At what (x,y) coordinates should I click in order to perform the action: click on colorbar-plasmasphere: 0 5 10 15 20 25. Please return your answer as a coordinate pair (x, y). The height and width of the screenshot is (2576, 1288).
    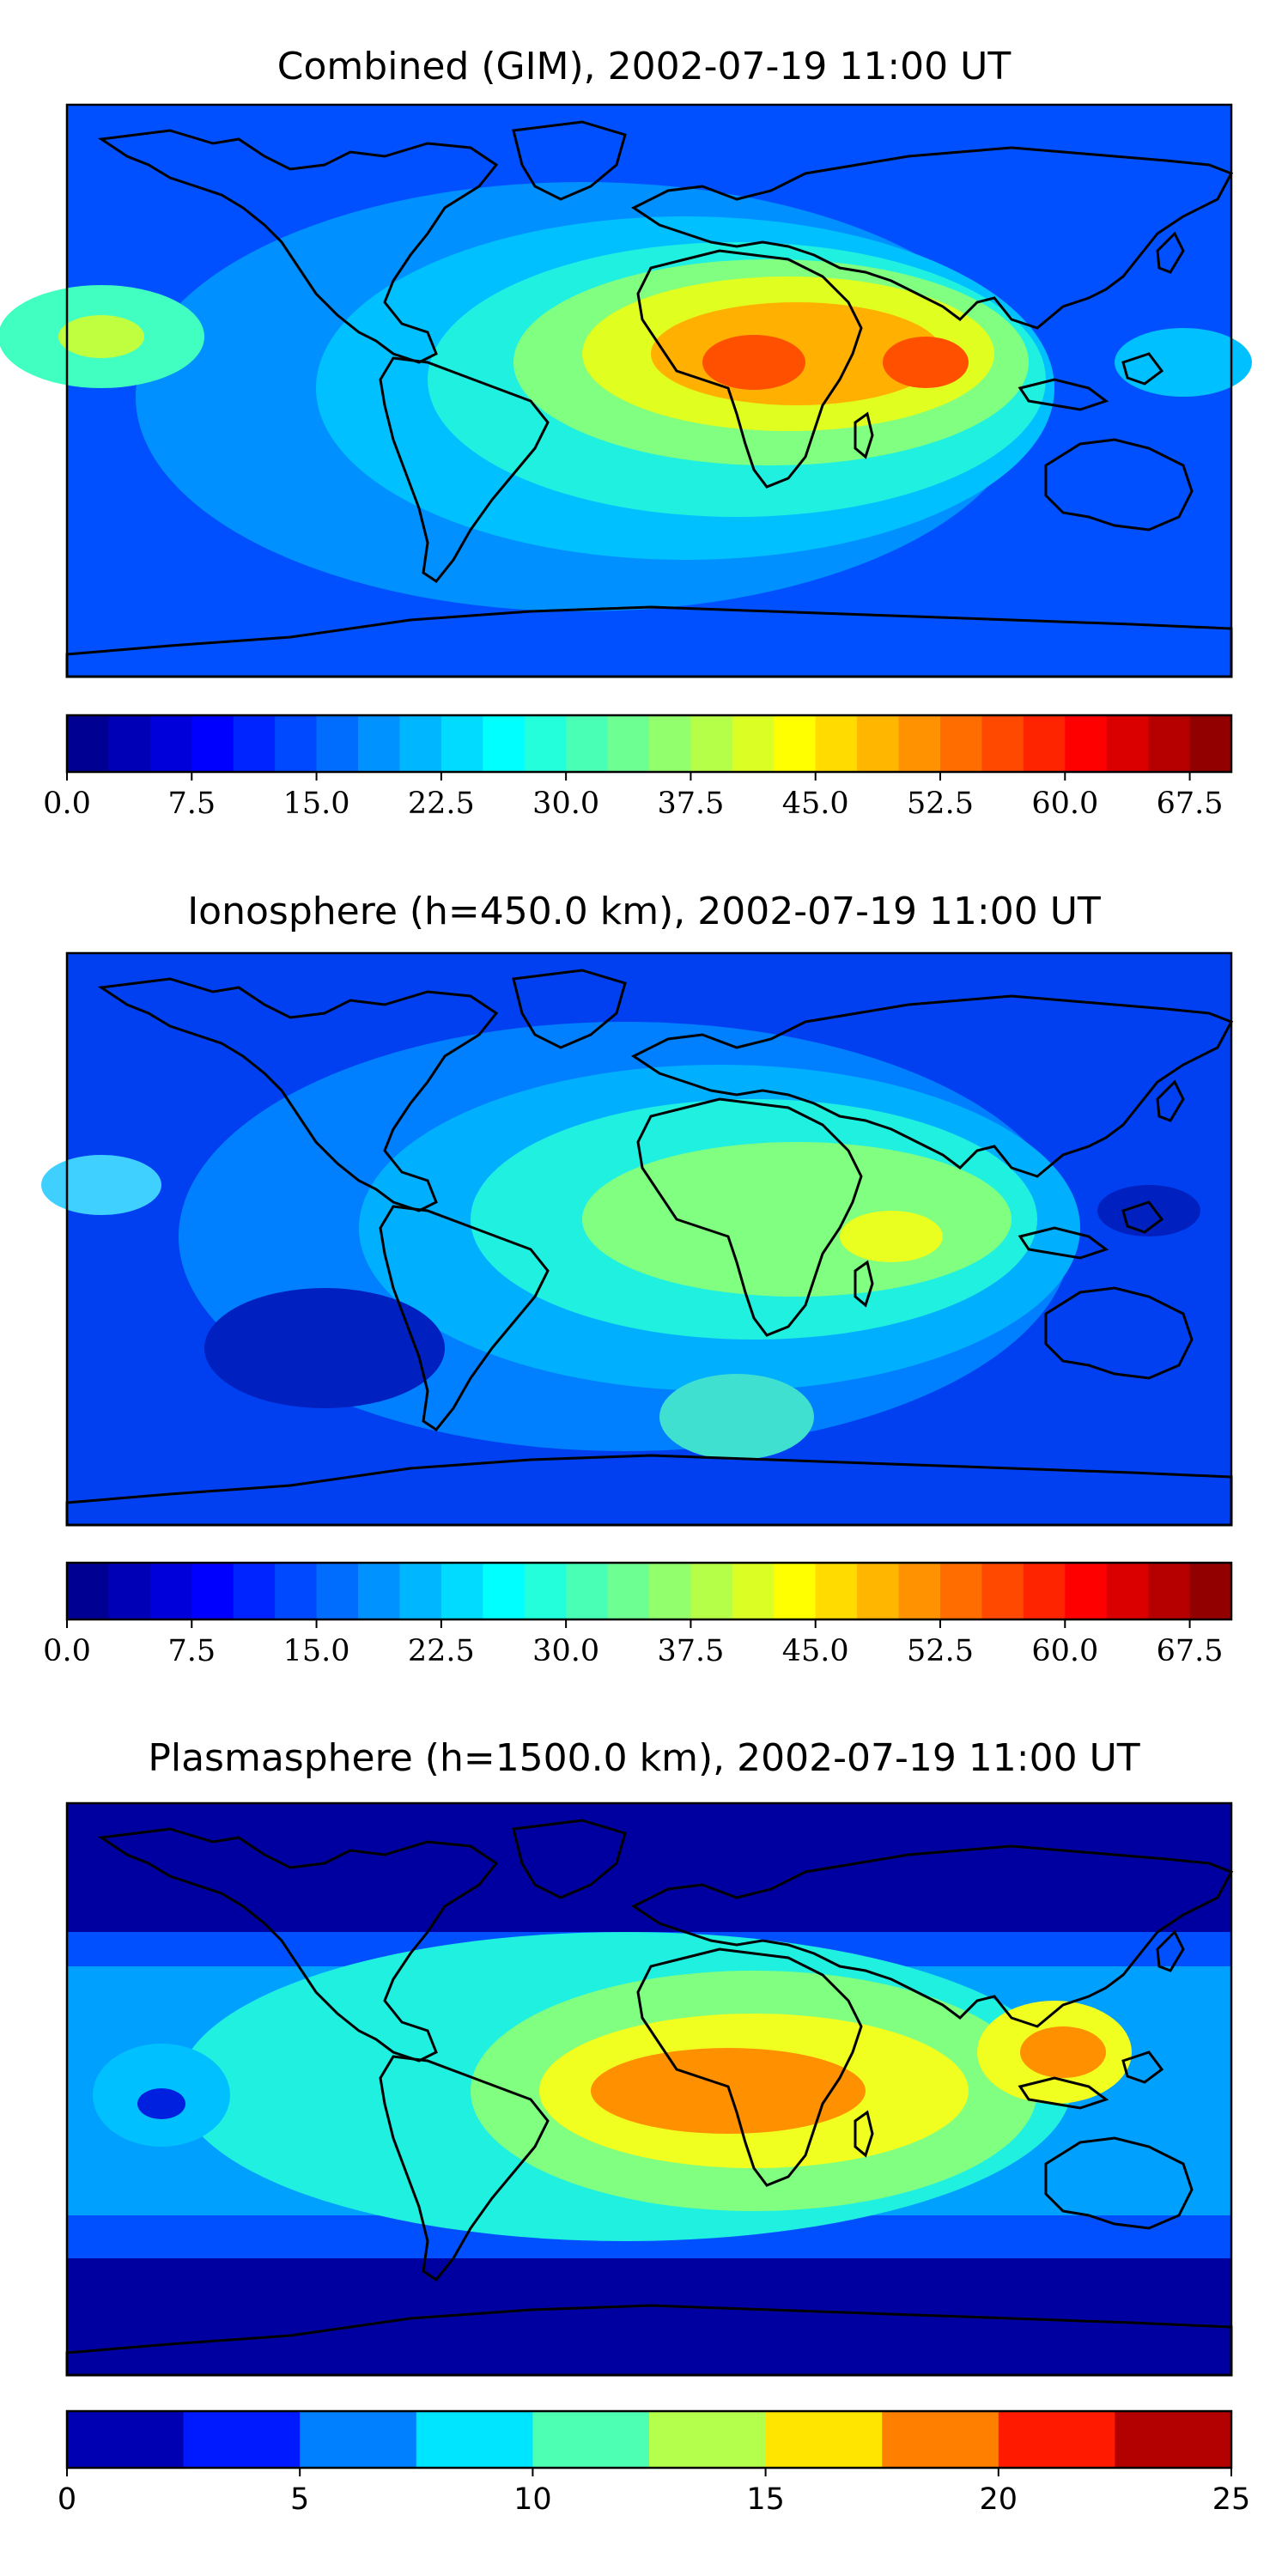
    Looking at the image, I should click on (654, 2463).